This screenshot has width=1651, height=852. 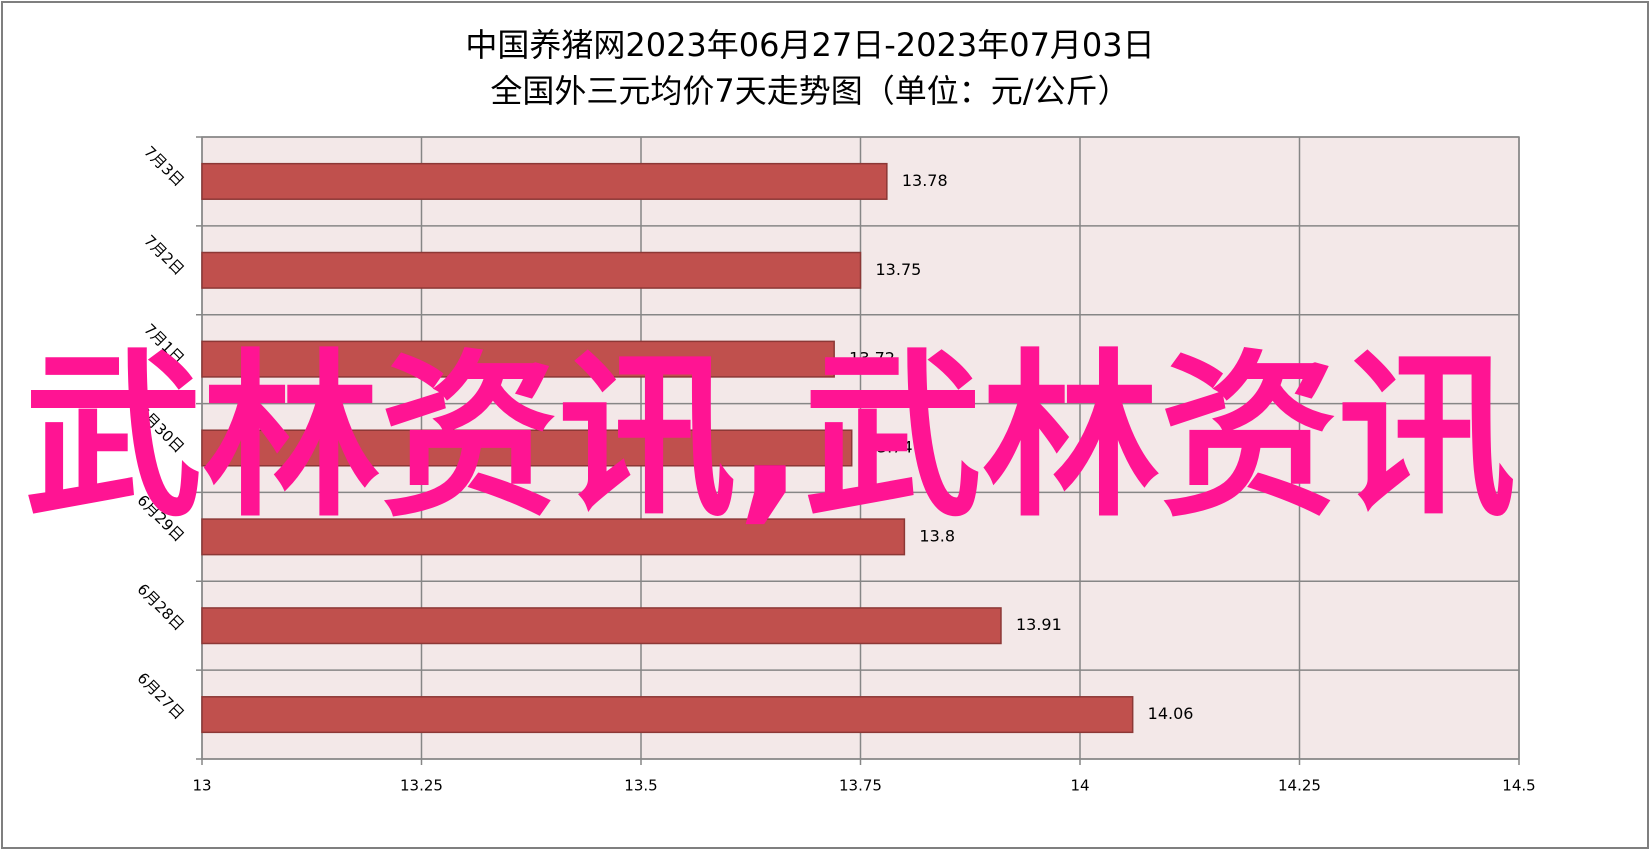 I want to click on value-label: 13.78, so click(x=925, y=180).